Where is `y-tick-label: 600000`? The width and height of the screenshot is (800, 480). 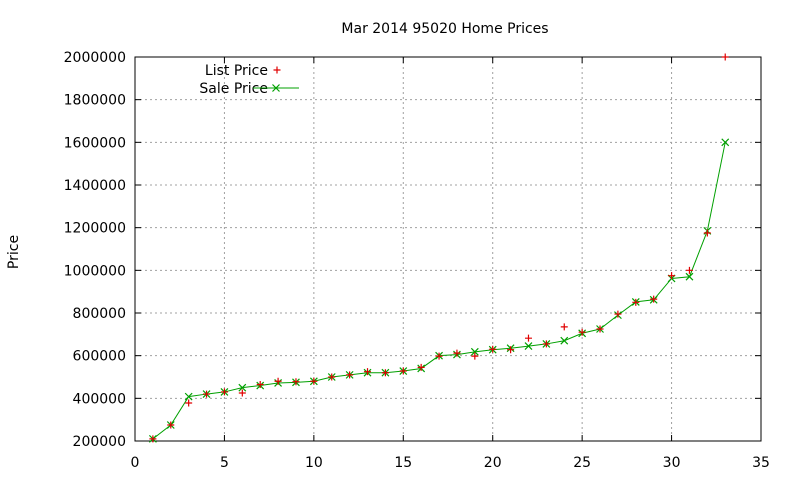 y-tick-label: 600000 is located at coordinates (99, 357).